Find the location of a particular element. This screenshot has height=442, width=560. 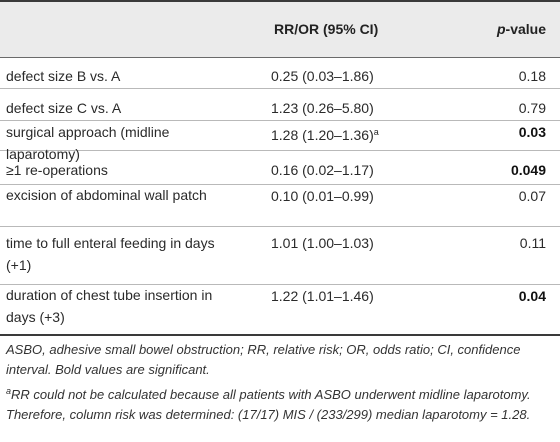

table-row: defect size C vs. A 1.23 (0.26–5.80) 0.79 is located at coordinates (280, 104).